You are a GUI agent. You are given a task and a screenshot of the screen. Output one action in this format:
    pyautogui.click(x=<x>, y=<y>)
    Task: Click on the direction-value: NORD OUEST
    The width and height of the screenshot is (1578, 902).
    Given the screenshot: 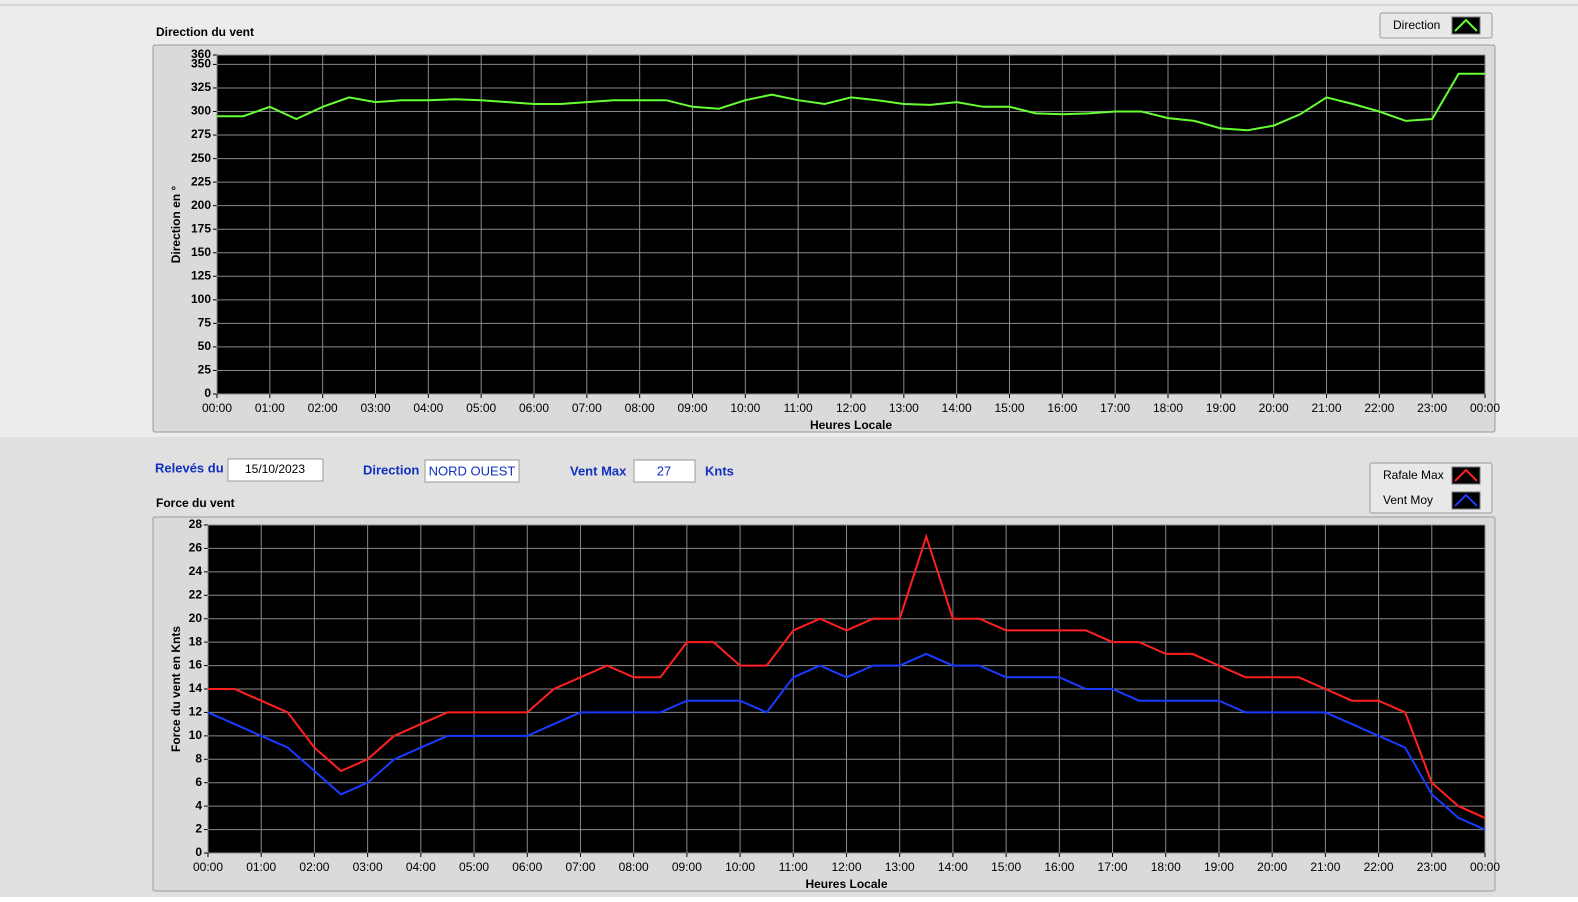 What is the action you would take?
    pyautogui.click(x=472, y=470)
    